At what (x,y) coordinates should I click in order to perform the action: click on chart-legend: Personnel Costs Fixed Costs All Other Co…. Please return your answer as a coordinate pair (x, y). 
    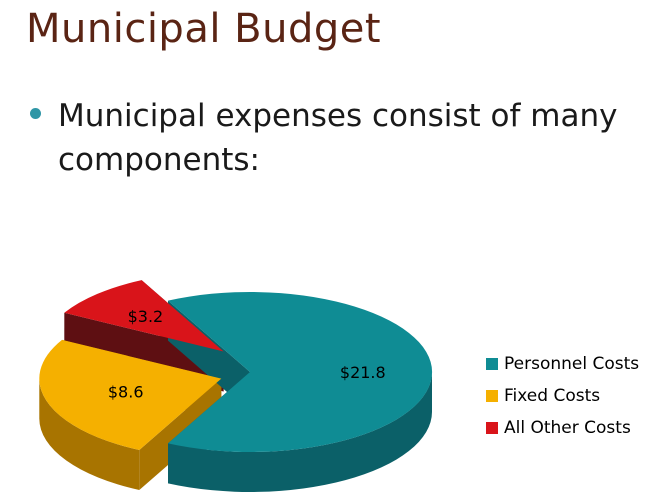
    Looking at the image, I should click on (562, 396).